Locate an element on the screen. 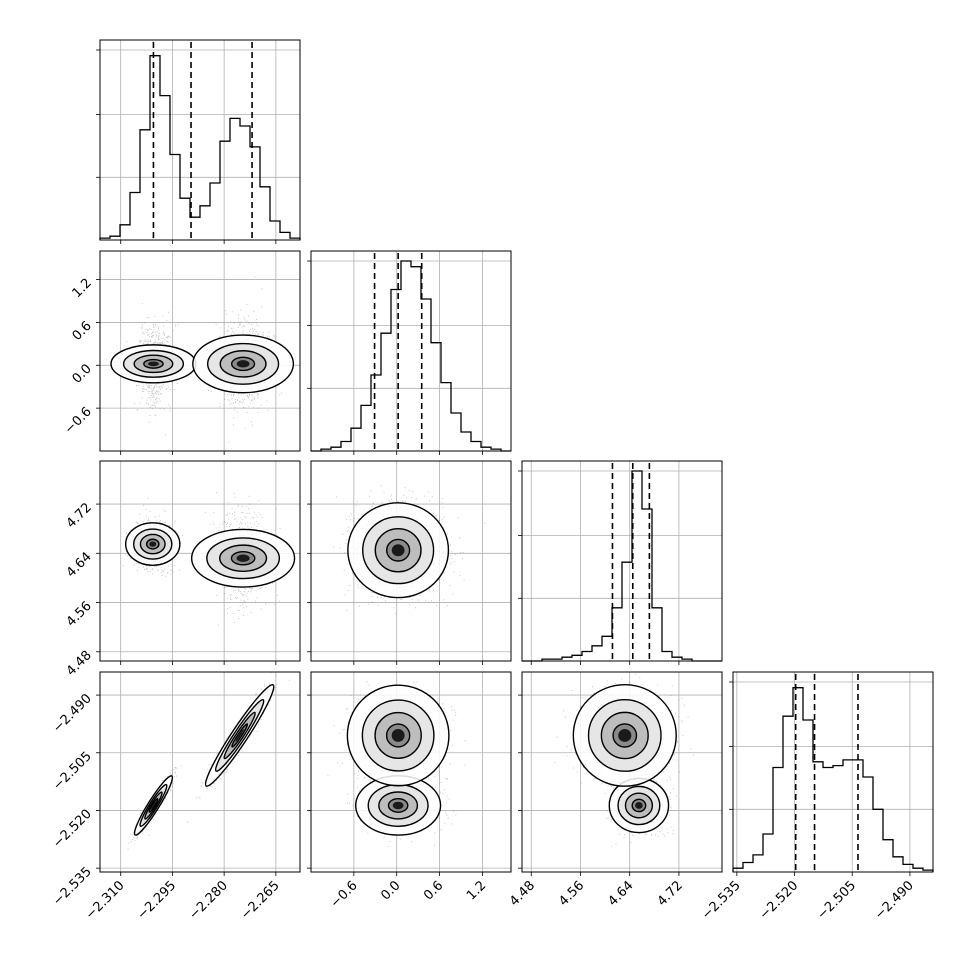  x-tick-label: 4.48 is located at coordinates (522, 893).